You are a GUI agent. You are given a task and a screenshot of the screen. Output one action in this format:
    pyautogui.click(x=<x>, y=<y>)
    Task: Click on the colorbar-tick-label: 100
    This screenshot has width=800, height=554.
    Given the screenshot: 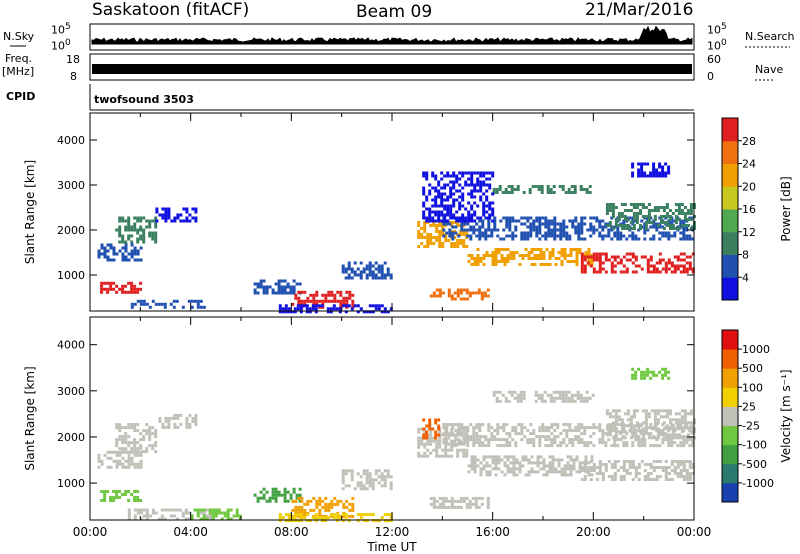 What is the action you would take?
    pyautogui.click(x=752, y=387)
    